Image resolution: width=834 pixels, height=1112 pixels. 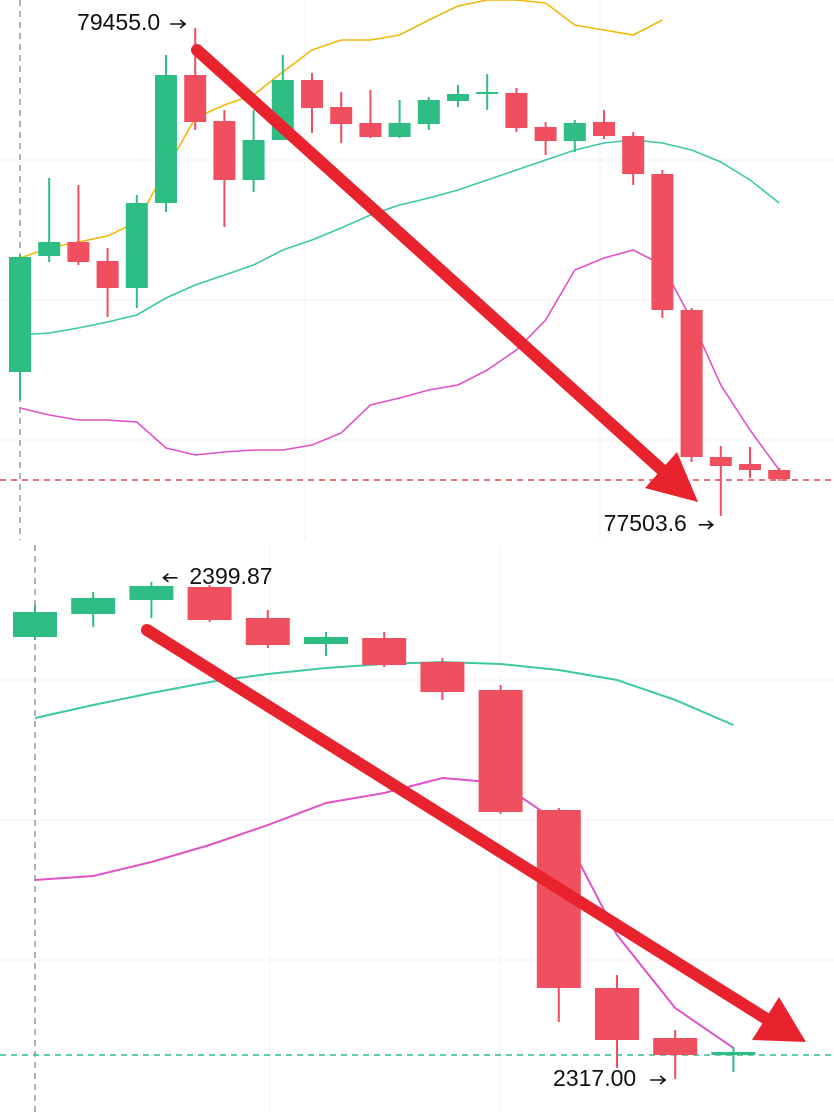 I want to click on annotation-label: 2317.00, so click(x=594, y=1078).